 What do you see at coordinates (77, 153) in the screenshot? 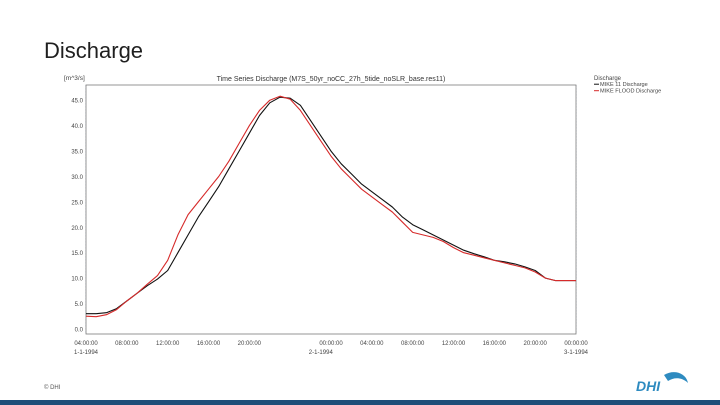
I see `y-tick-label: 35.0` at bounding box center [77, 153].